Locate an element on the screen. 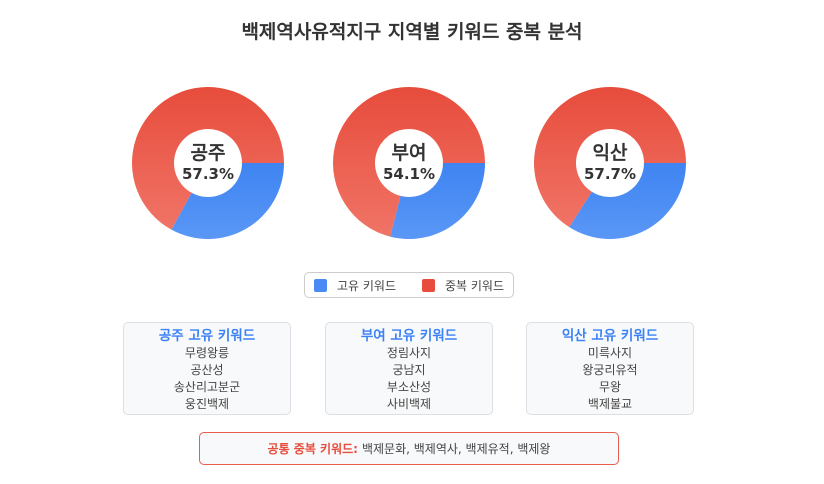 The height and width of the screenshot is (484, 824). keyword-box-iksan: 익산 고유 키워드 미륵사지 왕궁리유적 무왕 백제불교 is located at coordinates (610, 368).